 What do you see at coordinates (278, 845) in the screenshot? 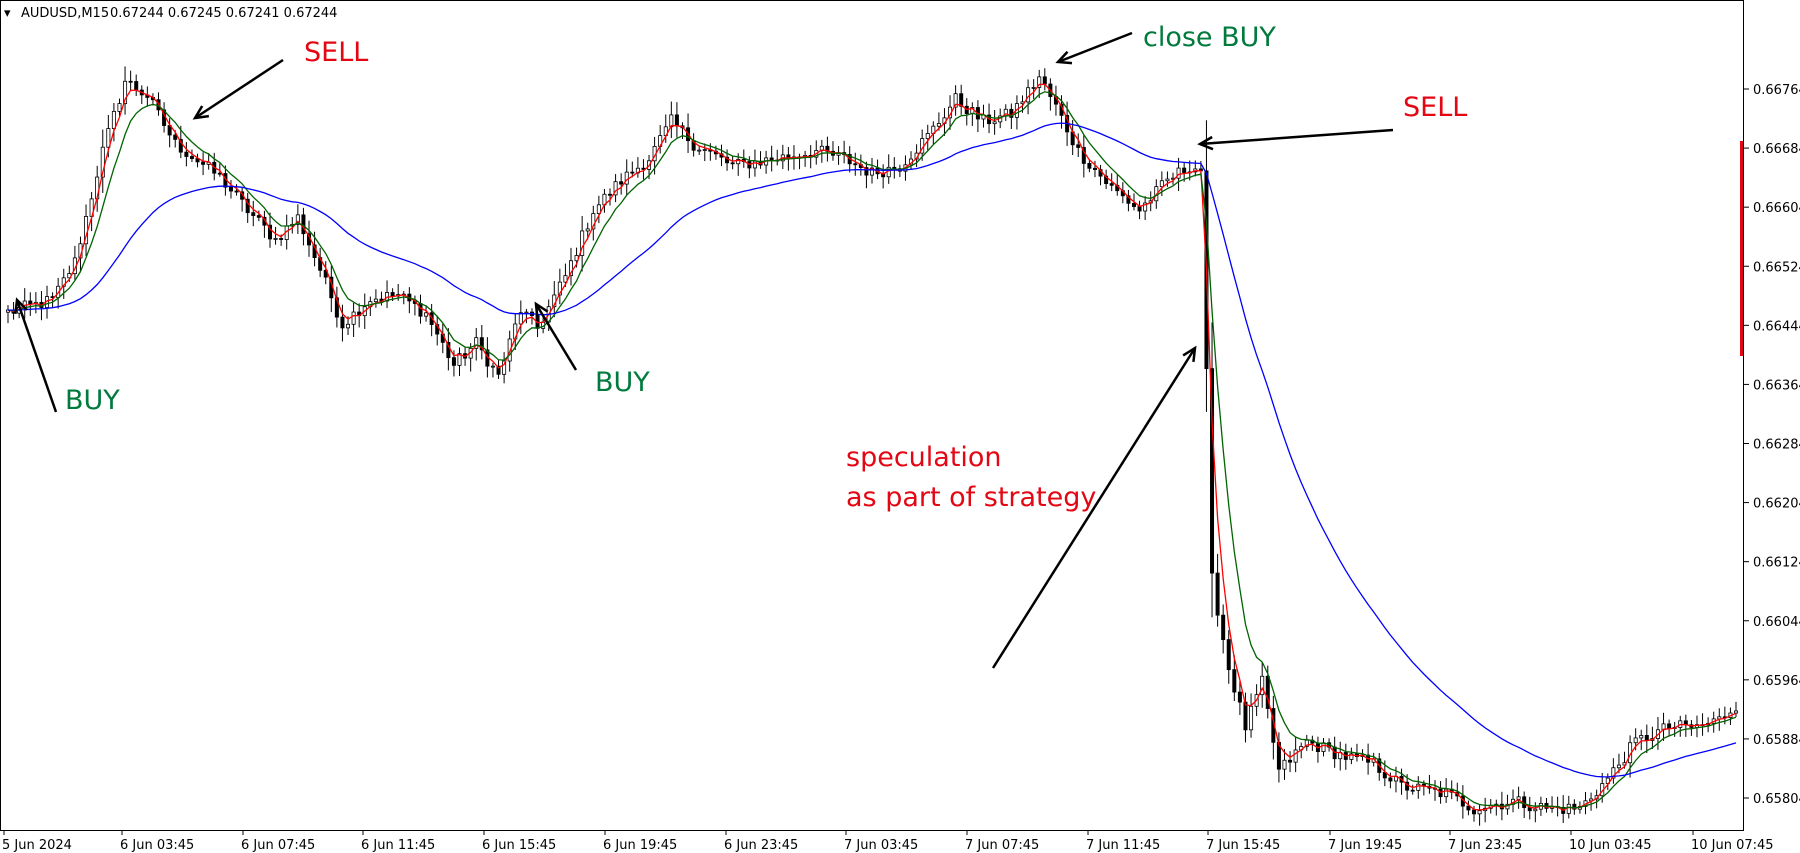
I see `x-tick-label: 6 Jun 07:45` at bounding box center [278, 845].